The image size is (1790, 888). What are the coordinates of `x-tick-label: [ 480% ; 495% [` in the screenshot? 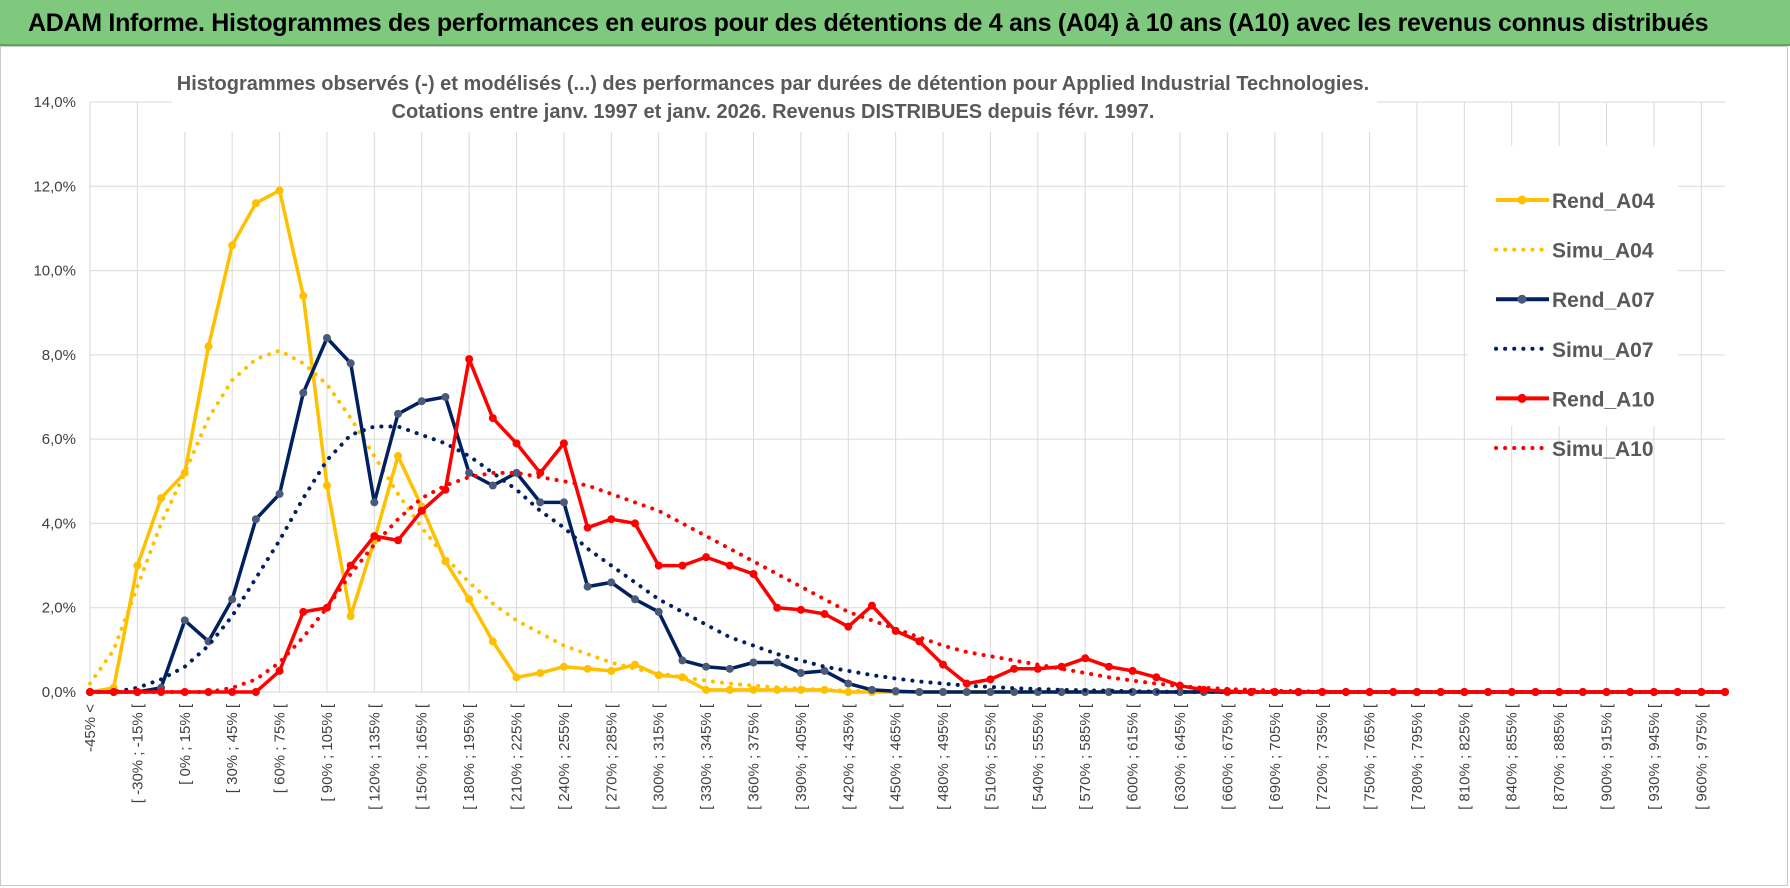 It's located at (943, 756).